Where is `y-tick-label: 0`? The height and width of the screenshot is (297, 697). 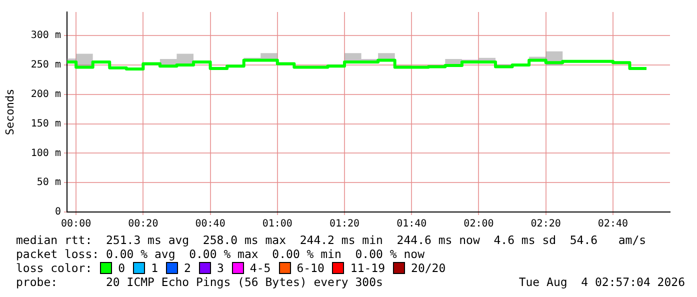 y-tick-label: 0 is located at coordinates (57, 212).